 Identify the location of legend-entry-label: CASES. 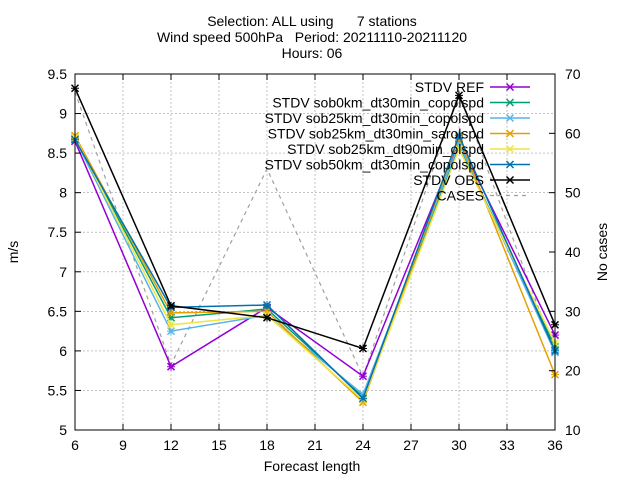
(460, 196).